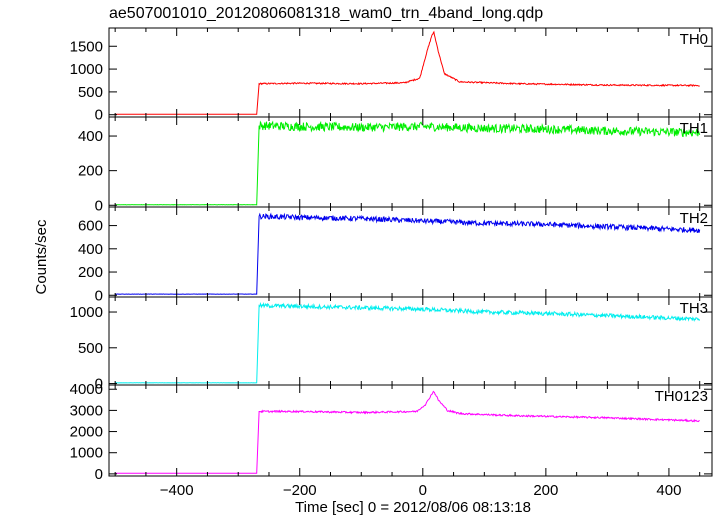 The image size is (717, 516). What do you see at coordinates (694, 39) in the screenshot?
I see `panel-label-th0: TH0` at bounding box center [694, 39].